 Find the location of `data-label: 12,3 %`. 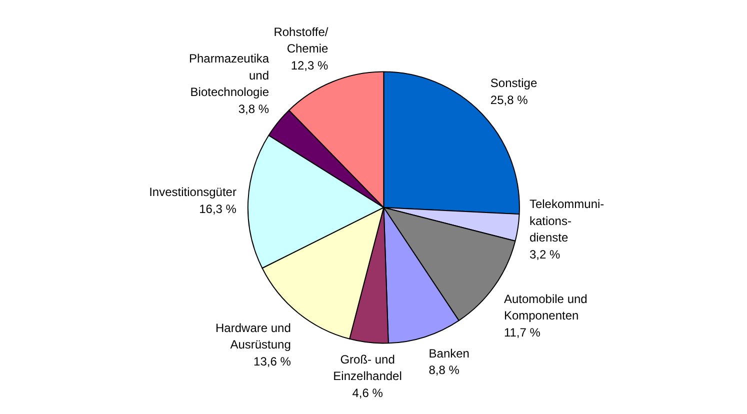

data-label: 12,3 % is located at coordinates (309, 65).